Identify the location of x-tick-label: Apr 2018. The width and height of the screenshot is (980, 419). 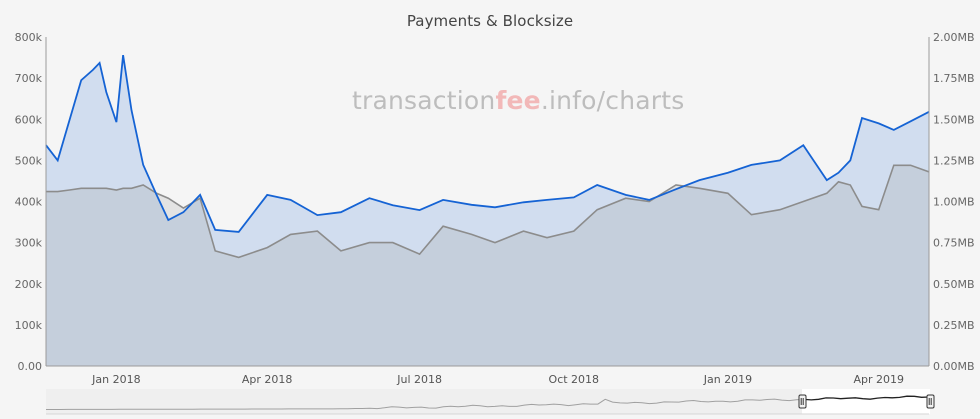
(267, 379).